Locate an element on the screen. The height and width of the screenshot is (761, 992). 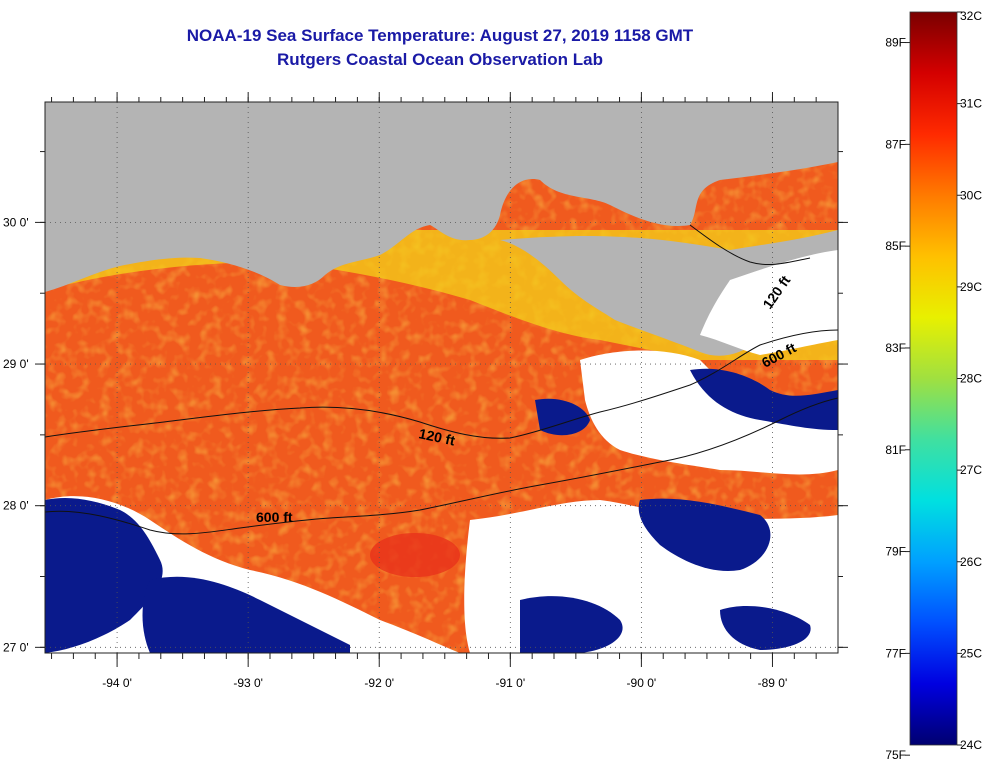
colorbar-ticks is located at coordinates (933, 383).